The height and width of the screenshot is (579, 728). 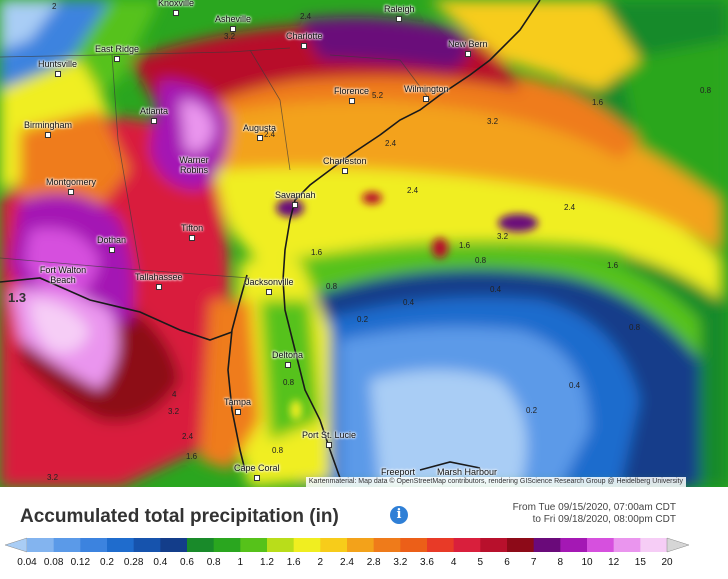 What do you see at coordinates (107, 562) in the screenshot?
I see `scale-tick-label: 0.2` at bounding box center [107, 562].